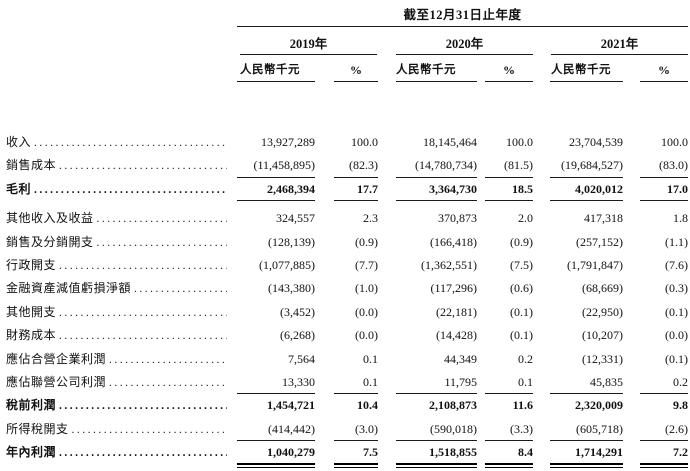 The width and height of the screenshot is (690, 471). I want to click on row-label-text: 其他開支, so click(31, 311).